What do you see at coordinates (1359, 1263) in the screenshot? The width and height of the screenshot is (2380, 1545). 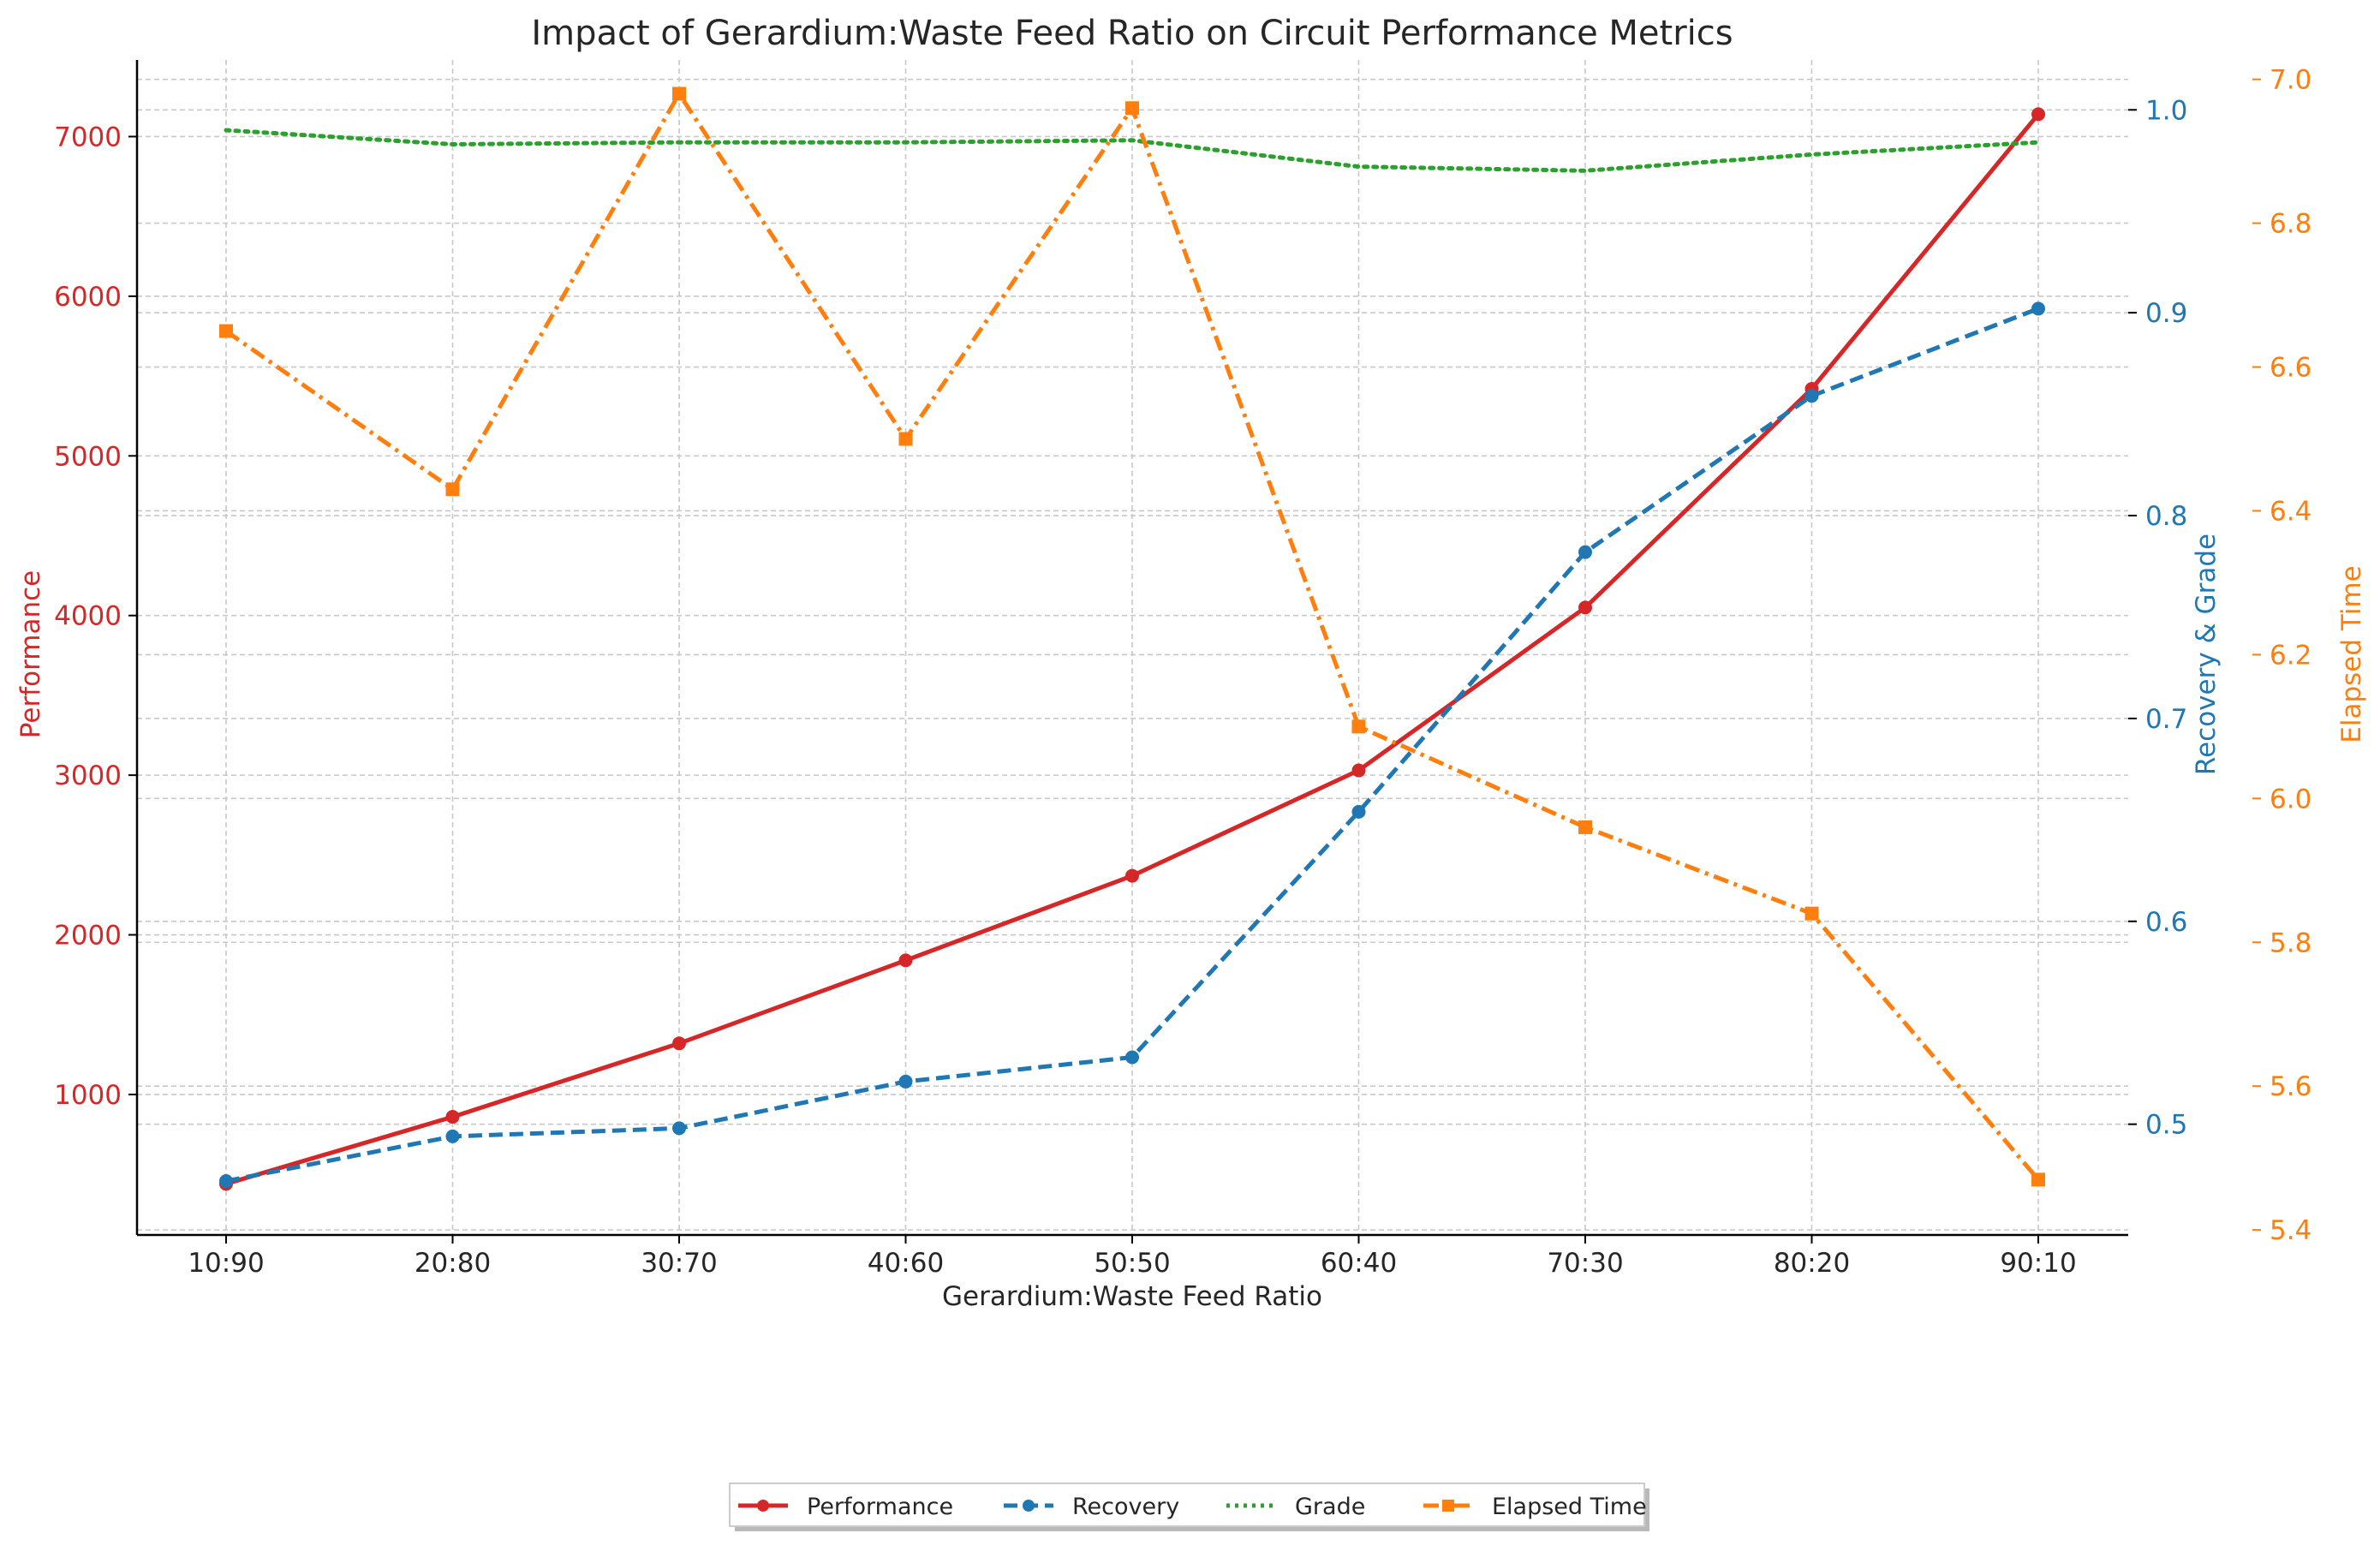 I see `x-tick-label: 60:40` at bounding box center [1359, 1263].